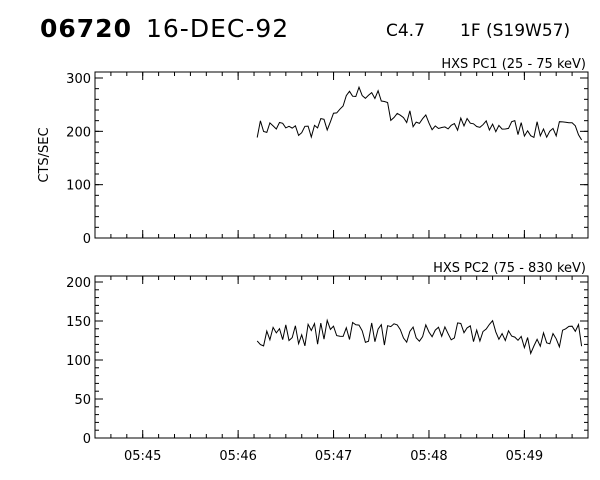 The width and height of the screenshot is (600, 480). Describe the element at coordinates (44, 154) in the screenshot. I see `y-axis-label: CTS/SEC` at that location.